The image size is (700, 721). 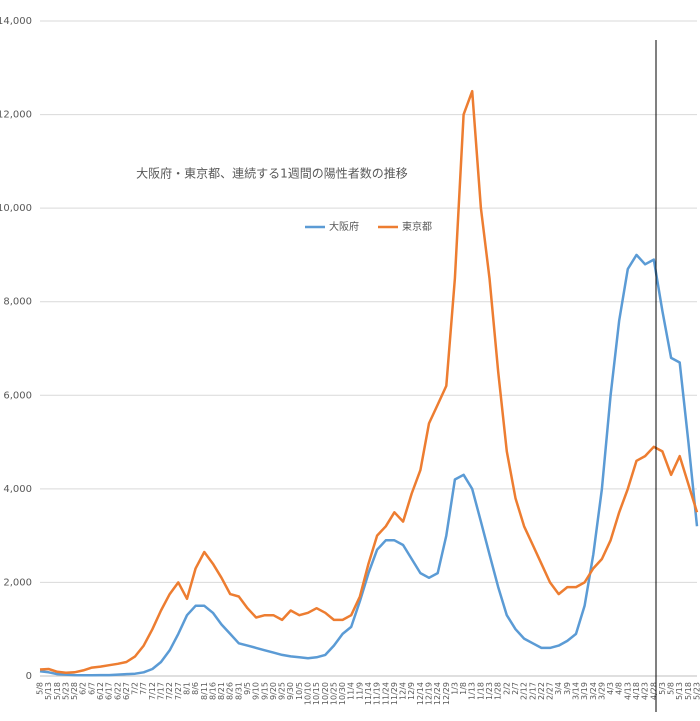 What do you see at coordinates (351, 691) in the screenshot?
I see `x-tick-label: 11/4` at bounding box center [351, 691].